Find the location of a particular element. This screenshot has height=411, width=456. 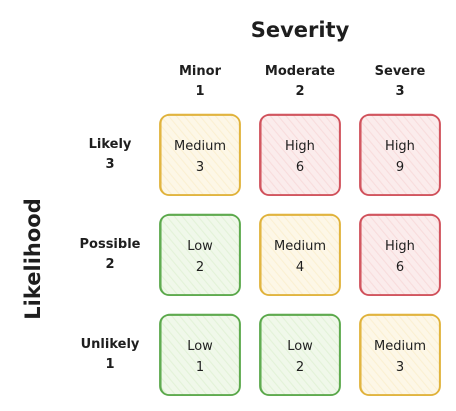

column-header-moderate: Moderate 2 is located at coordinates (300, 82).